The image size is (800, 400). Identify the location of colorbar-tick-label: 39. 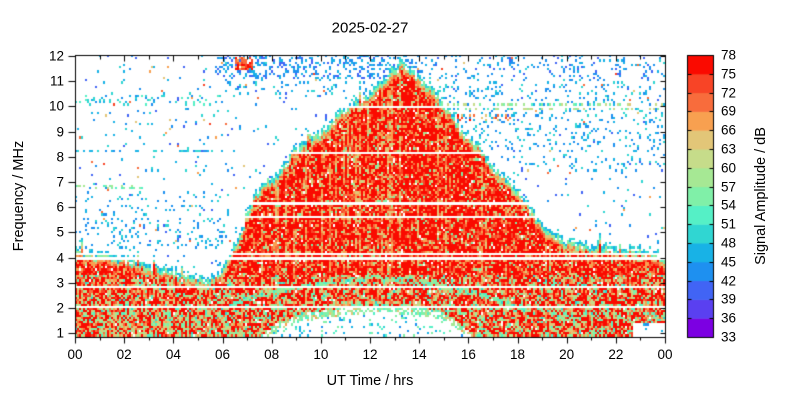
(729, 299).